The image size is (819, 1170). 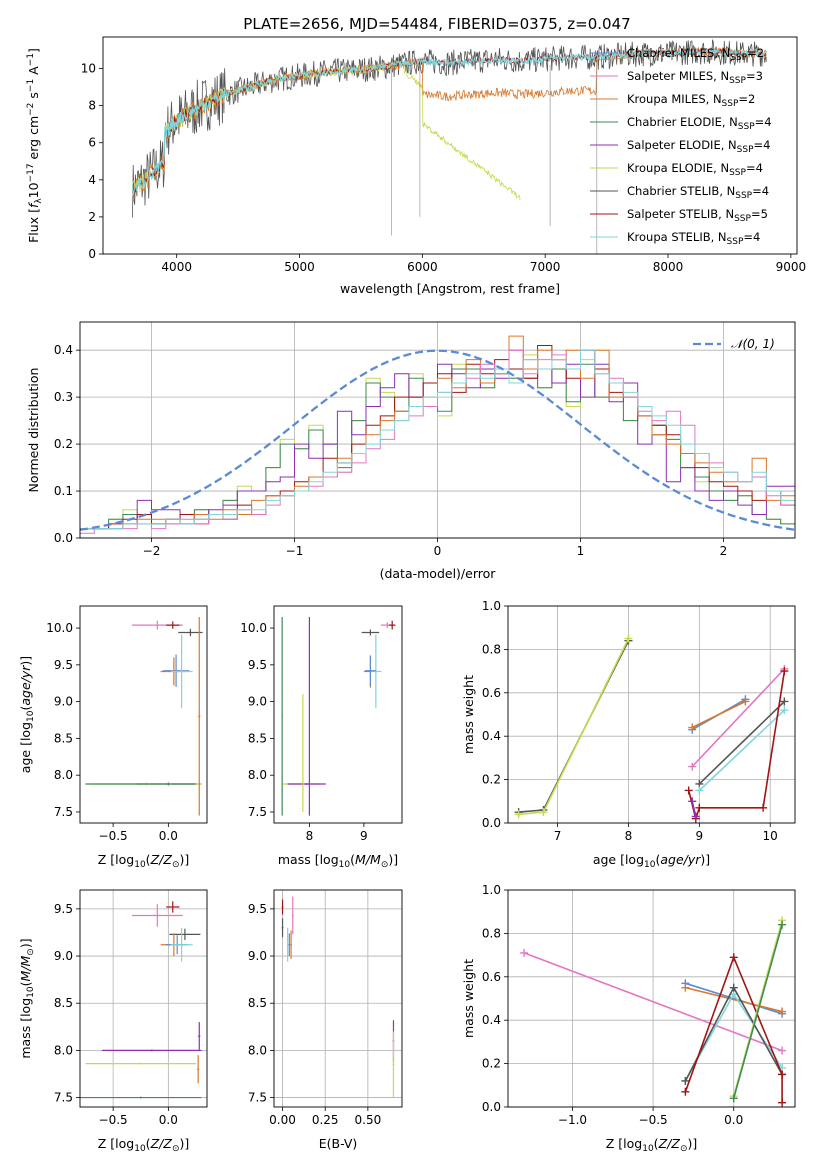 I want to click on y-tick-label: 0.3, so click(x=63, y=397).